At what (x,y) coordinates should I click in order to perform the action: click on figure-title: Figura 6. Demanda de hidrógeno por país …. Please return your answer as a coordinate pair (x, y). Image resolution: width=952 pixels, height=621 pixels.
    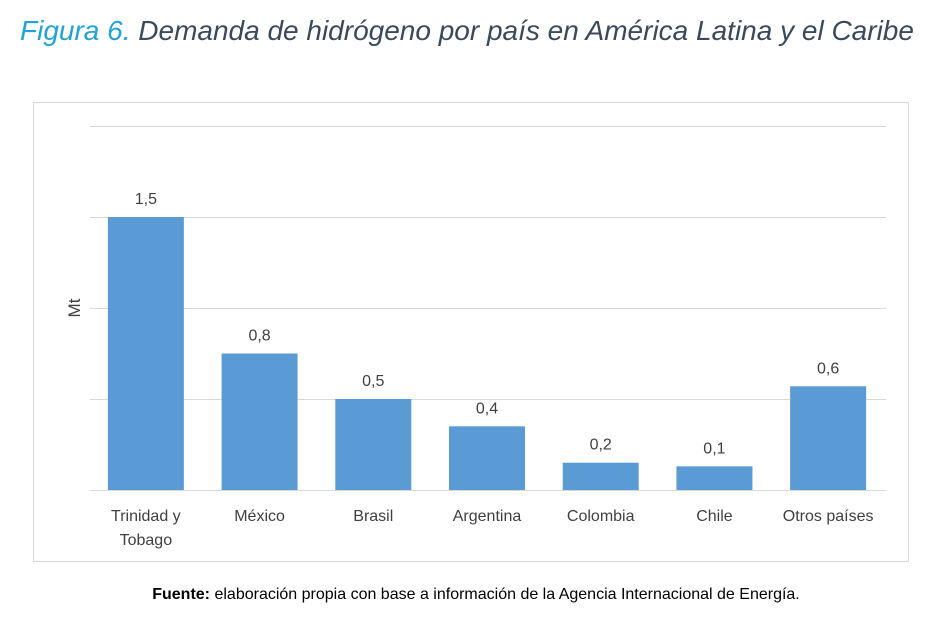
    Looking at the image, I should click on (475, 31).